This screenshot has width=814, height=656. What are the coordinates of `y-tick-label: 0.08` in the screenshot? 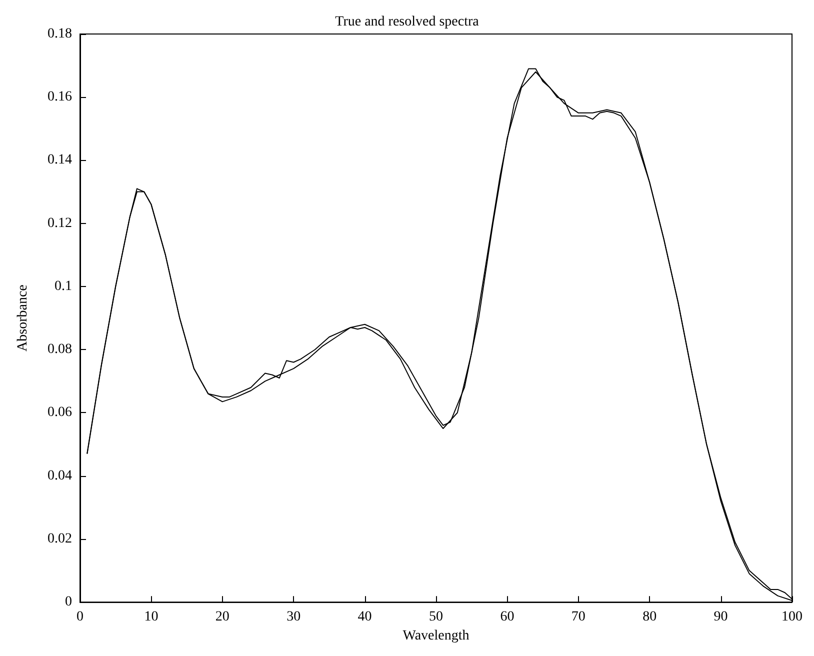 It's located at (60, 350).